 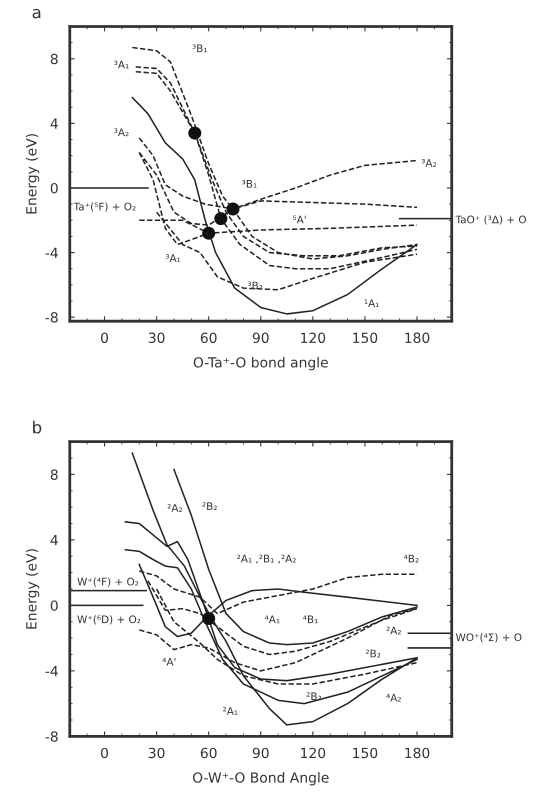 What do you see at coordinates (491, 220) in the screenshot?
I see `text: TaO⁺ (³Δ) + O` at bounding box center [491, 220].